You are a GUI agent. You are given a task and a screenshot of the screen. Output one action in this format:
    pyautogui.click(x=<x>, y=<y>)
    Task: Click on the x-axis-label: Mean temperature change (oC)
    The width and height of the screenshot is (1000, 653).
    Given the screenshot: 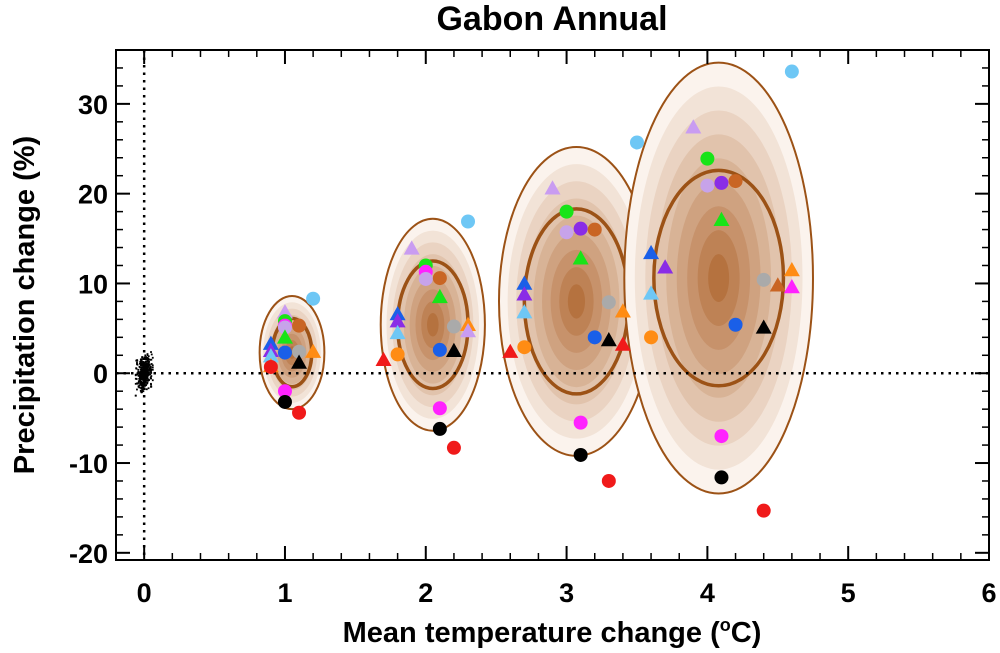 What is the action you would take?
    pyautogui.click(x=552, y=632)
    